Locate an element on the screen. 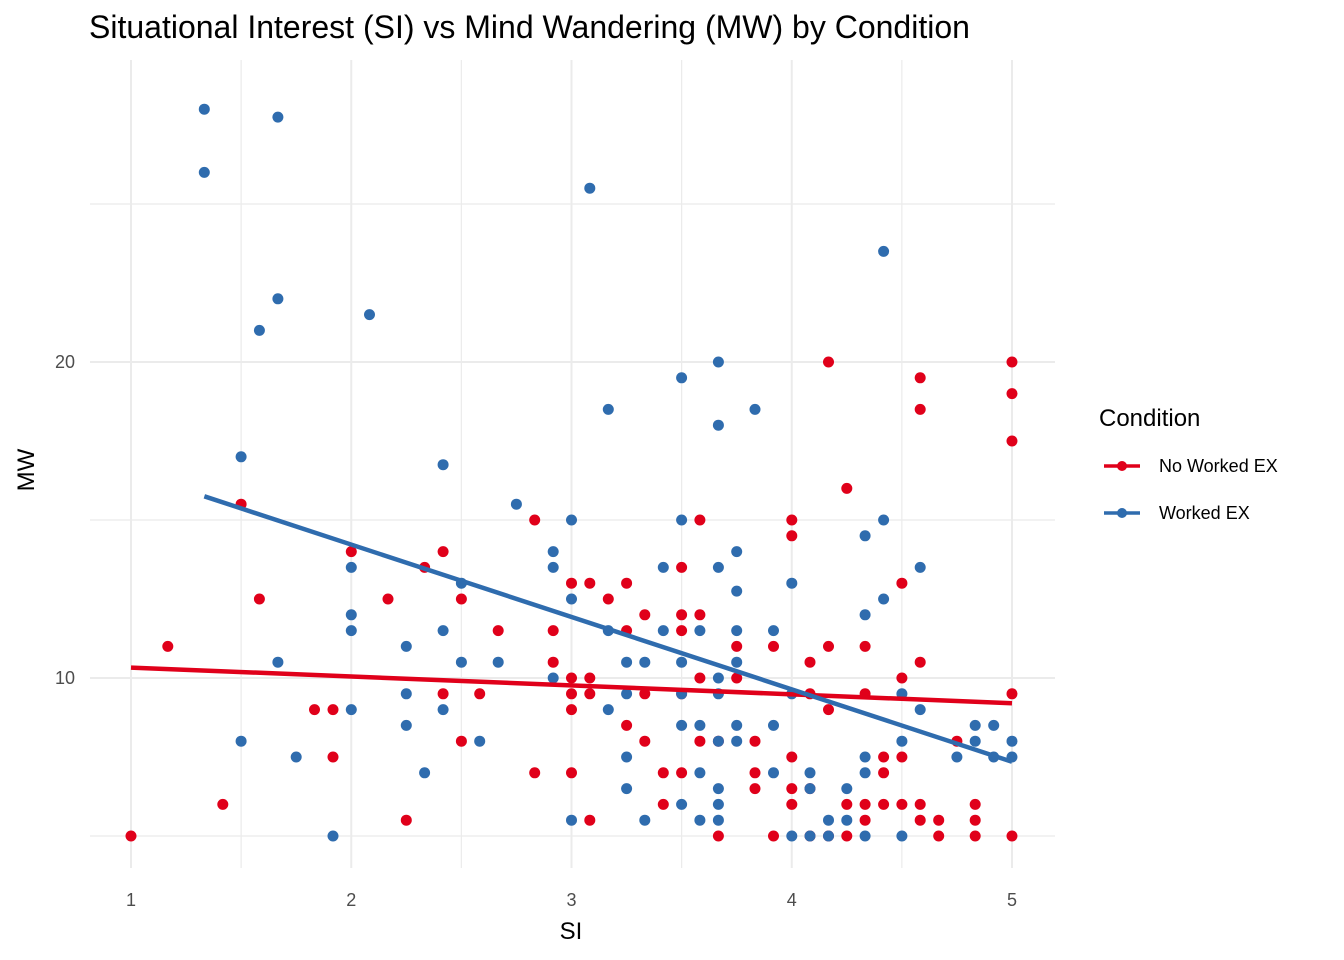 This screenshot has width=1344, height=960. legend-label: No Worked EX is located at coordinates (1218, 466).